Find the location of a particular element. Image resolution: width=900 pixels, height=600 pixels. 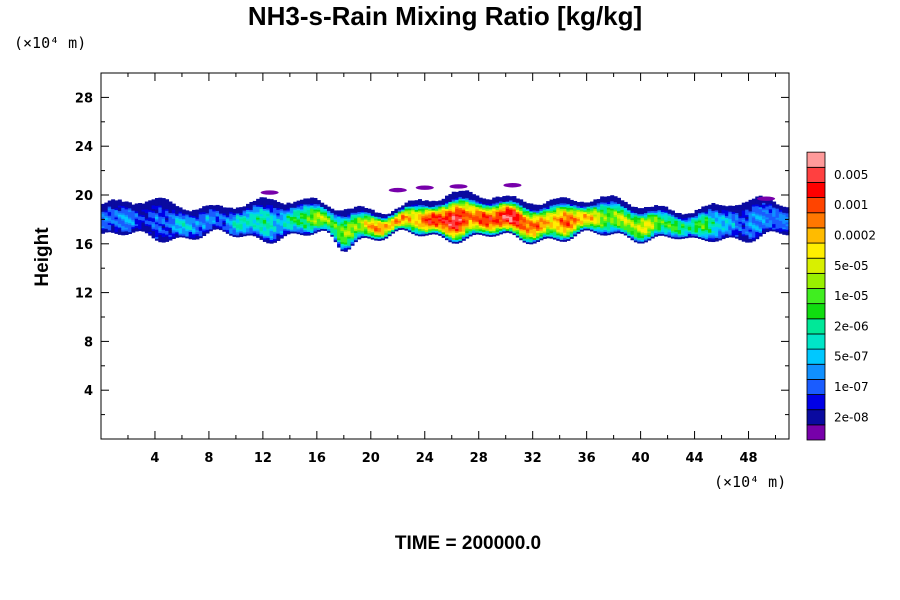

contour-field is located at coordinates (445, 217).